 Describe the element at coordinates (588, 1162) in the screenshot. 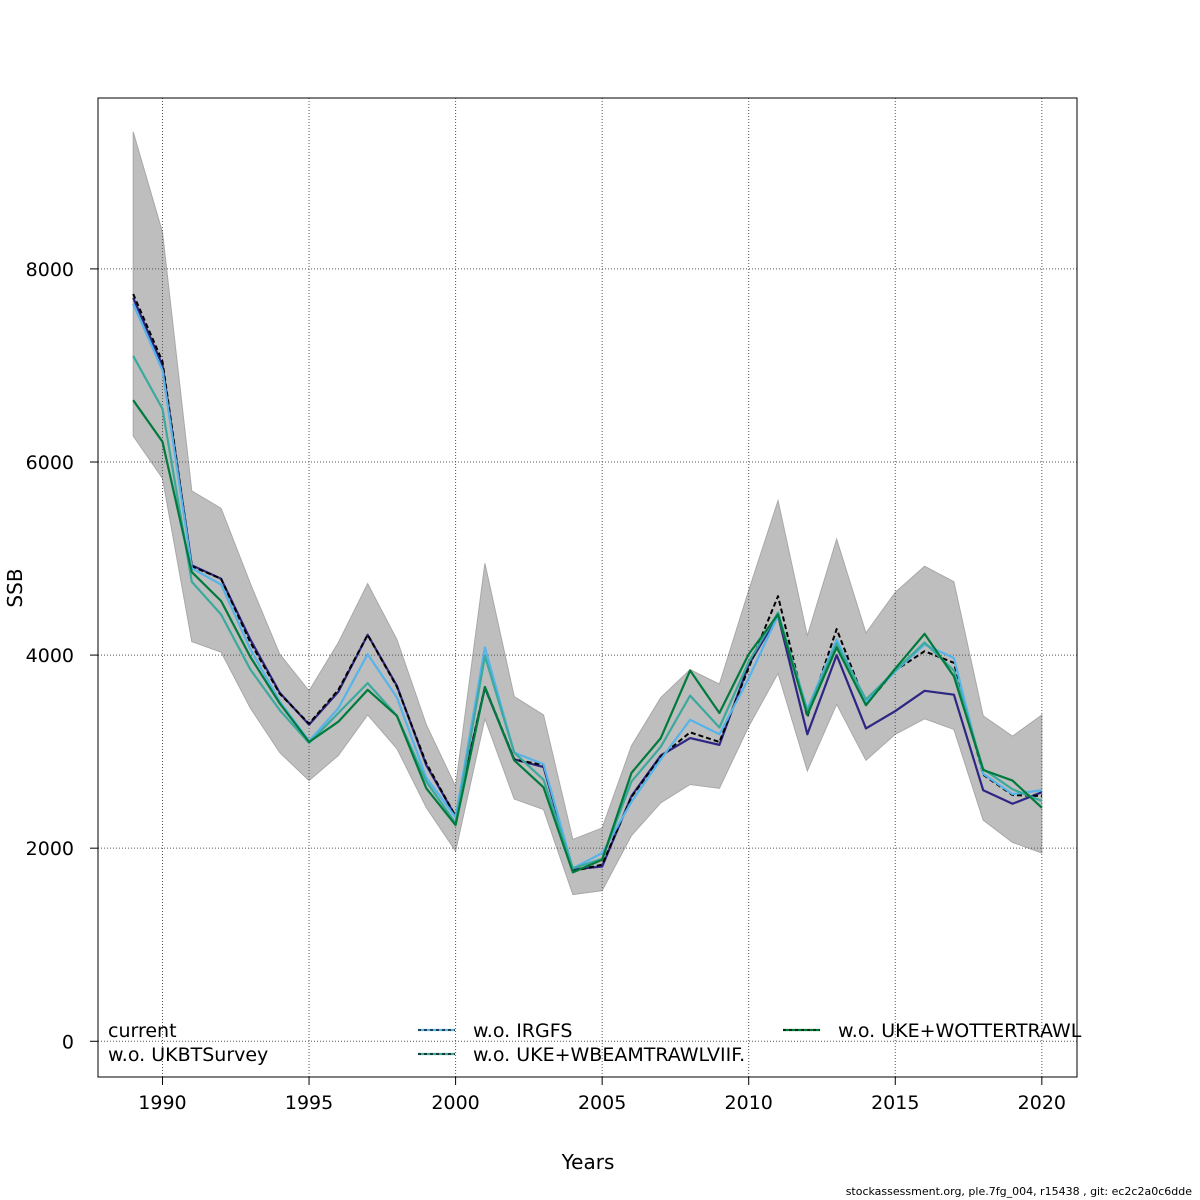

I see `x-axis-title: Years` at that location.